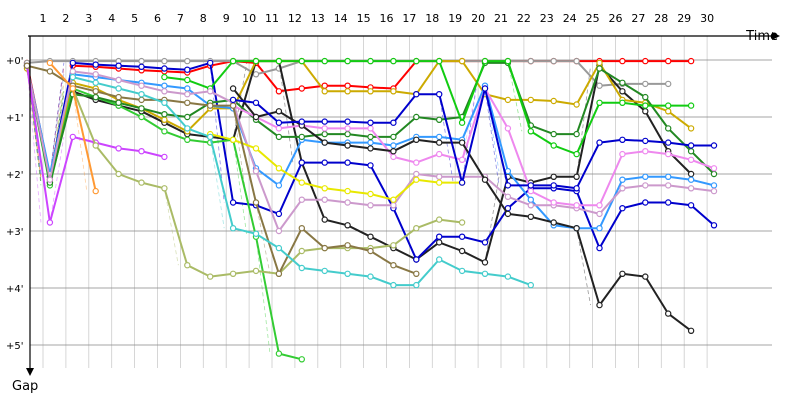 This screenshot has width=800, height=405. I want to click on lap-tick-label: 4, so click(111, 18).